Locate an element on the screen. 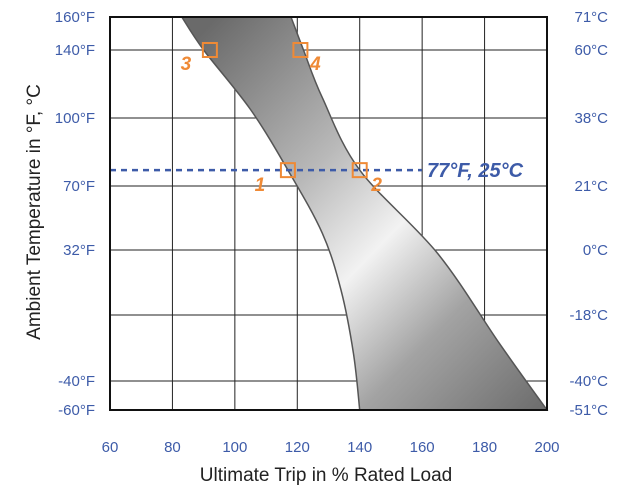  x-tick-label: 200 is located at coordinates (546, 447).